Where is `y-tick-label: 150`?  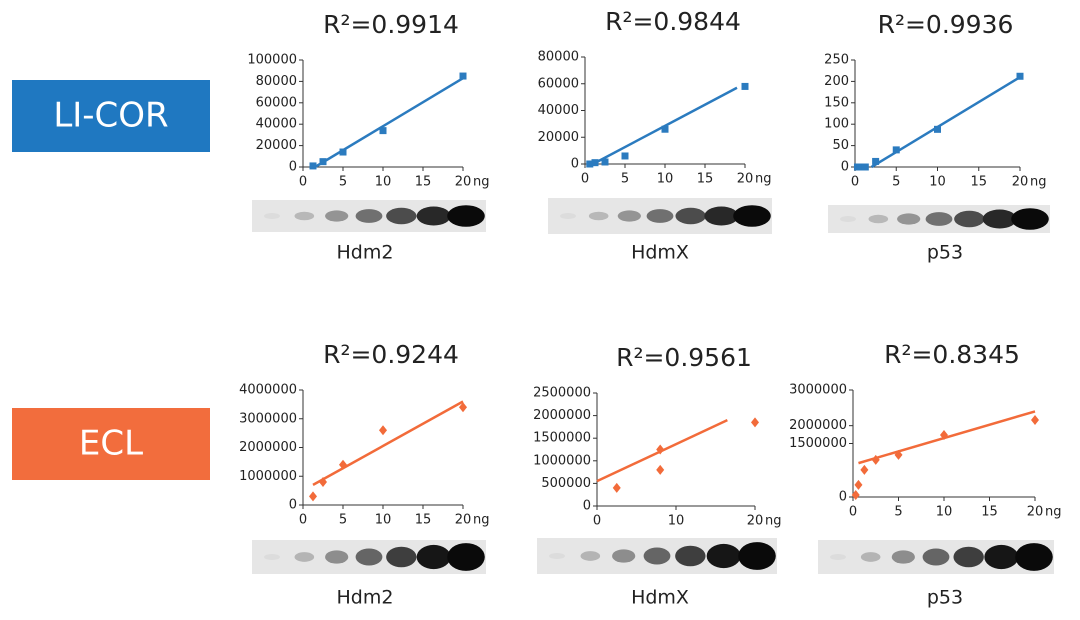 y-tick-label: 150 is located at coordinates (836, 102).